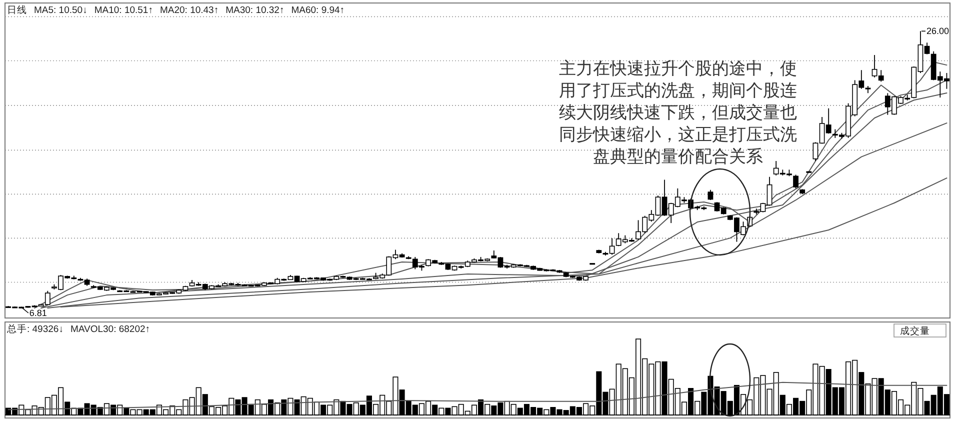 The image size is (954, 421). Describe the element at coordinates (61, 10) in the screenshot. I see `annotation: MA5: 10.50↓` at that location.